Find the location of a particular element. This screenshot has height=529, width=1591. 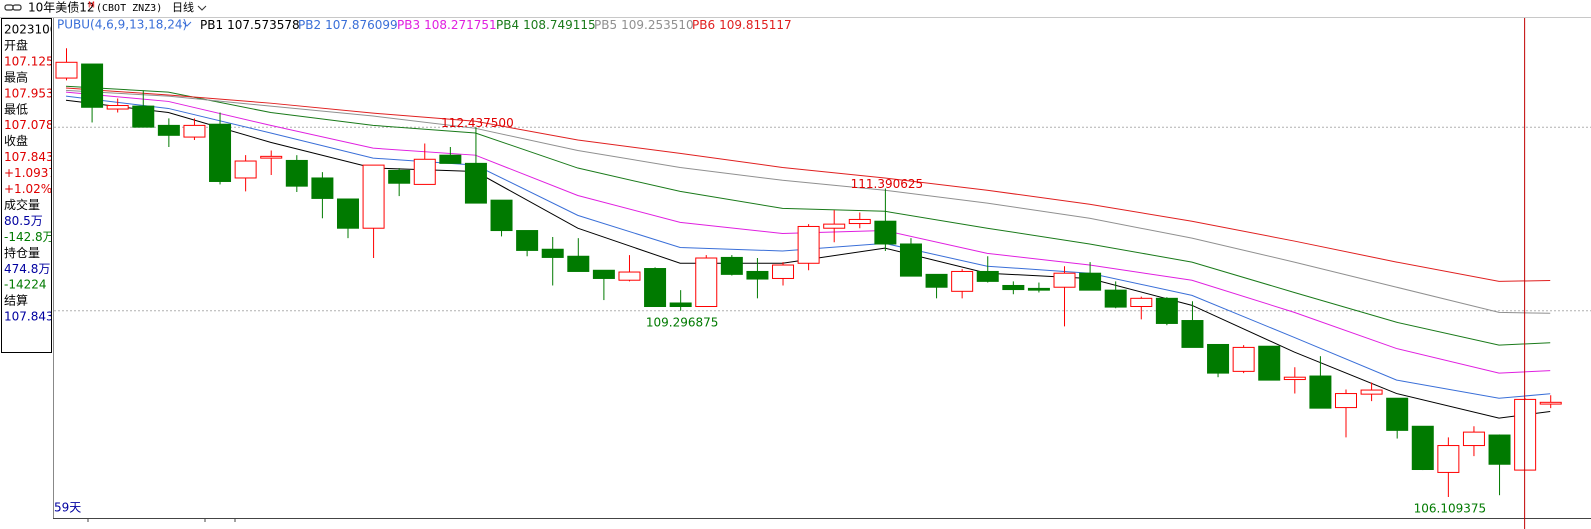

legend-value: 109.253510 is located at coordinates (657, 25).